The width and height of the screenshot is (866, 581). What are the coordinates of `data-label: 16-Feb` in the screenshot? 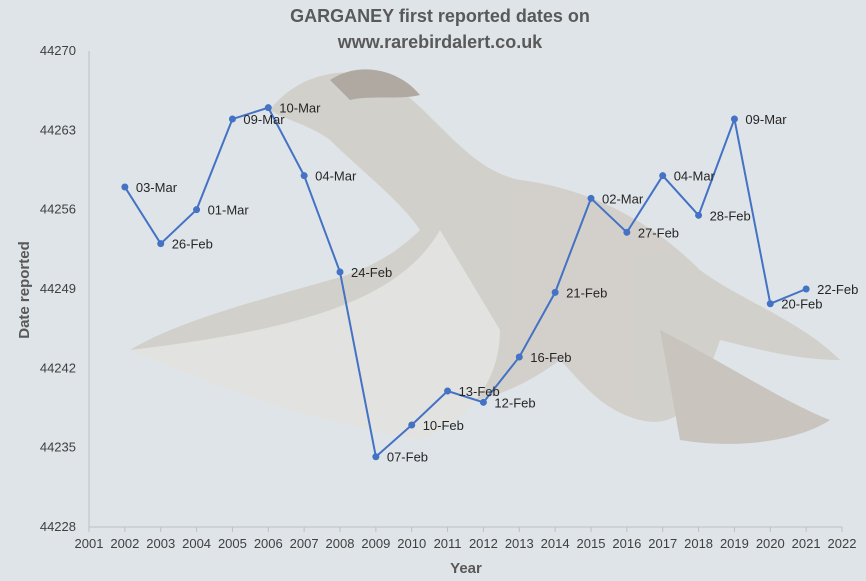 It's located at (550, 357).